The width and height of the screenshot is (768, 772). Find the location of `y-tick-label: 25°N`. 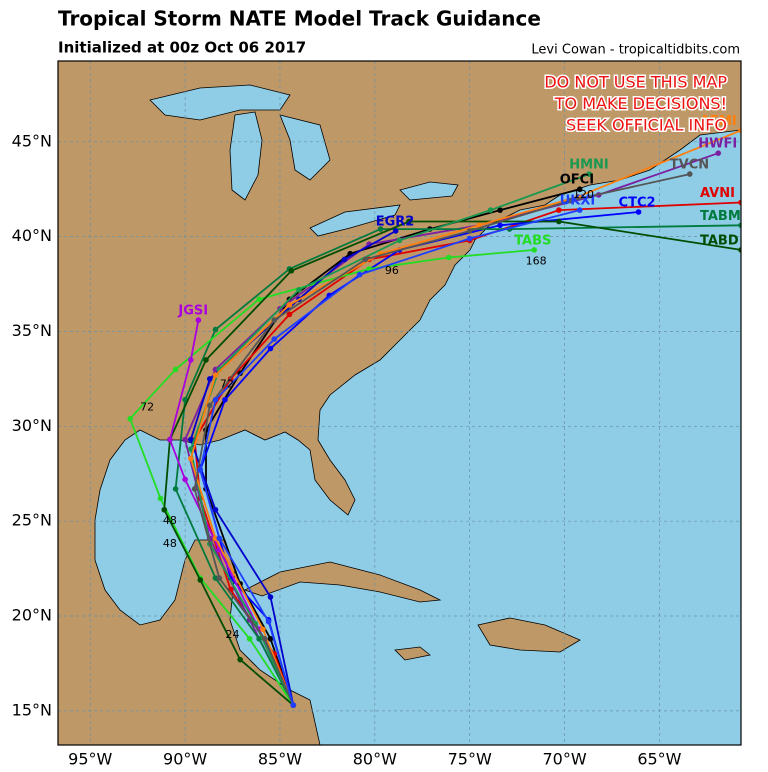

y-tick-label: 25°N is located at coordinates (32, 520).